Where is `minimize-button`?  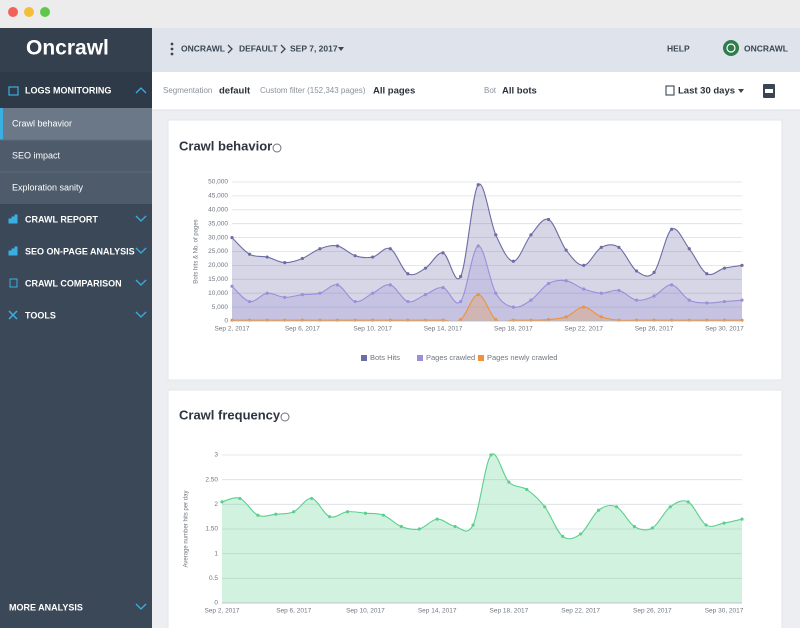
minimize-button is located at coordinates (29, 12).